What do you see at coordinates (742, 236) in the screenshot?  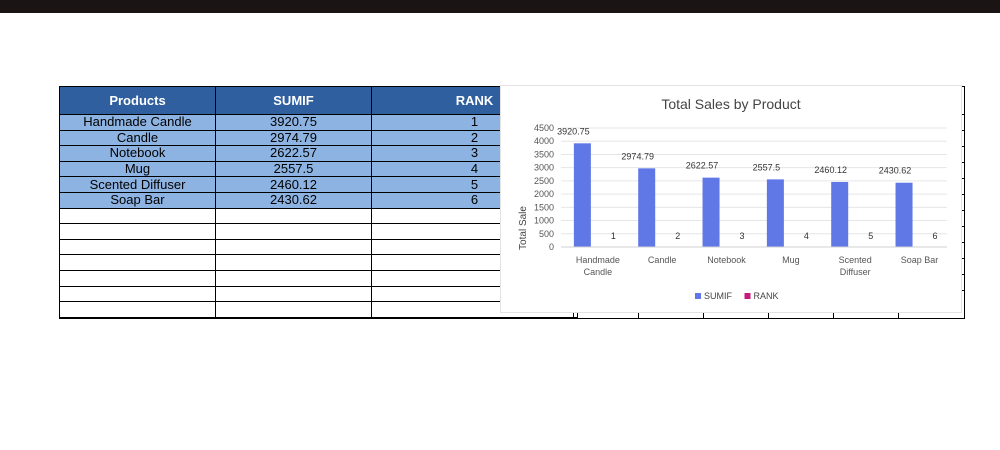 I see `data-label-rank: 3` at bounding box center [742, 236].